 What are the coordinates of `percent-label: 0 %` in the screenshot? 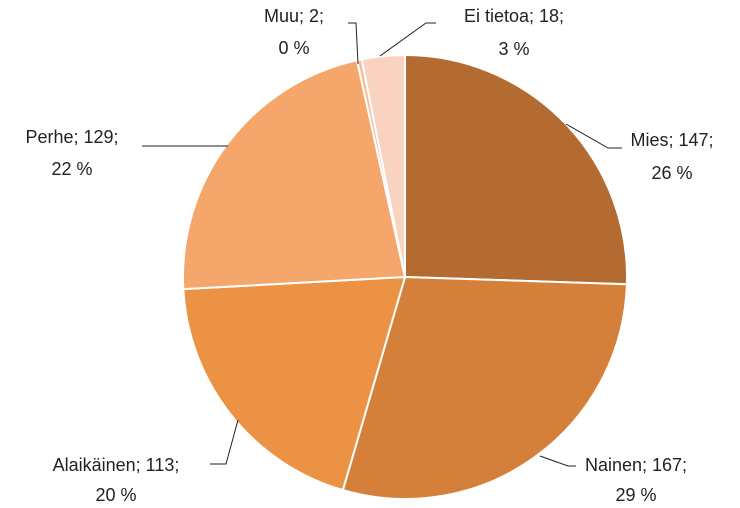 It's located at (293, 48).